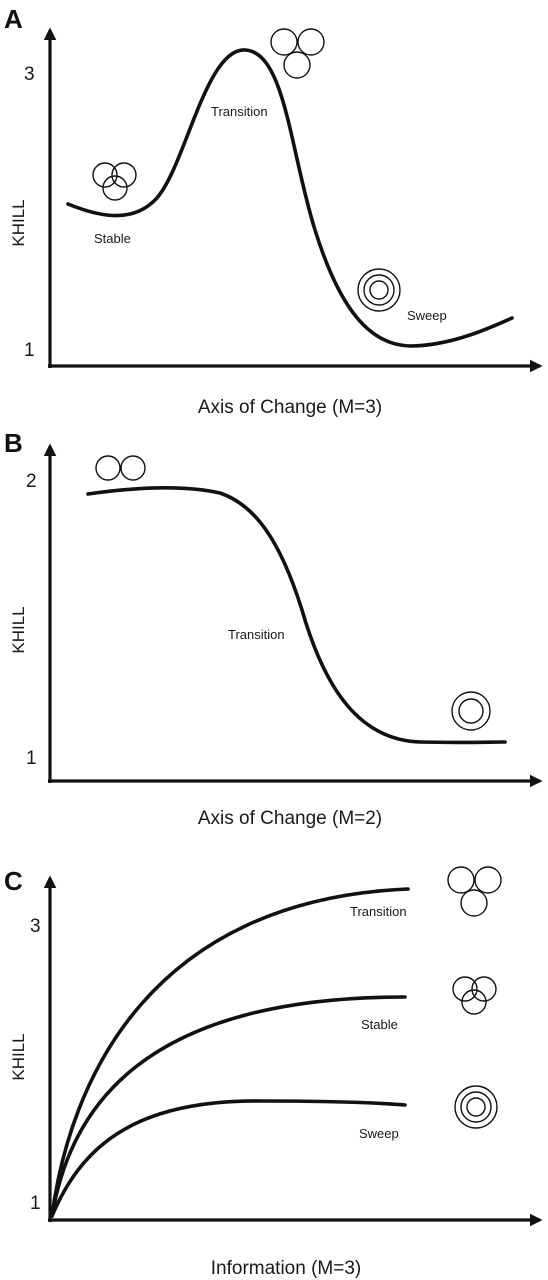  Describe the element at coordinates (18, 629) in the screenshot. I see `panel-b-y-label: KHILL` at that location.